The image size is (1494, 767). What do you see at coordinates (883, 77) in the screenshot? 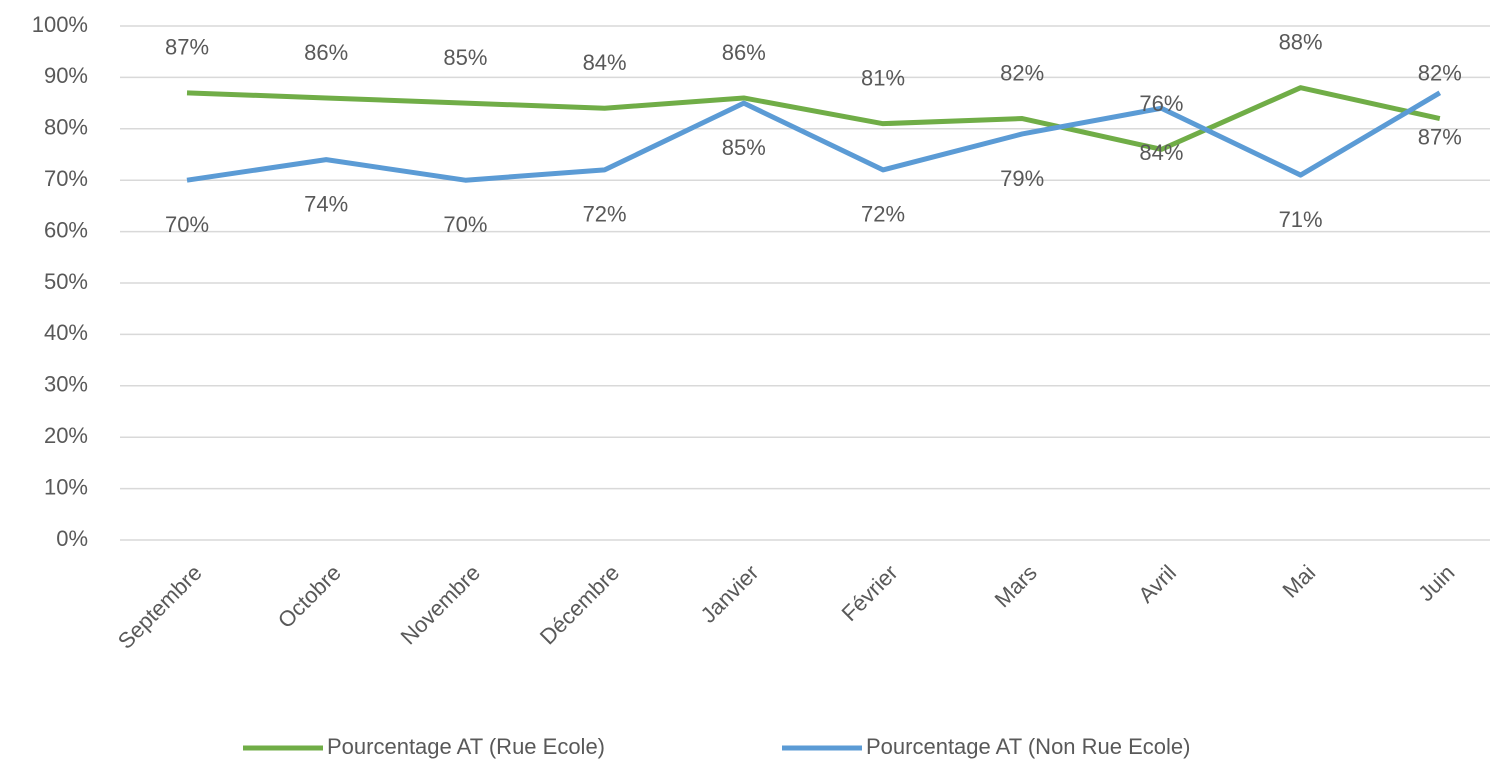
I see `data-label: 81%` at bounding box center [883, 77].